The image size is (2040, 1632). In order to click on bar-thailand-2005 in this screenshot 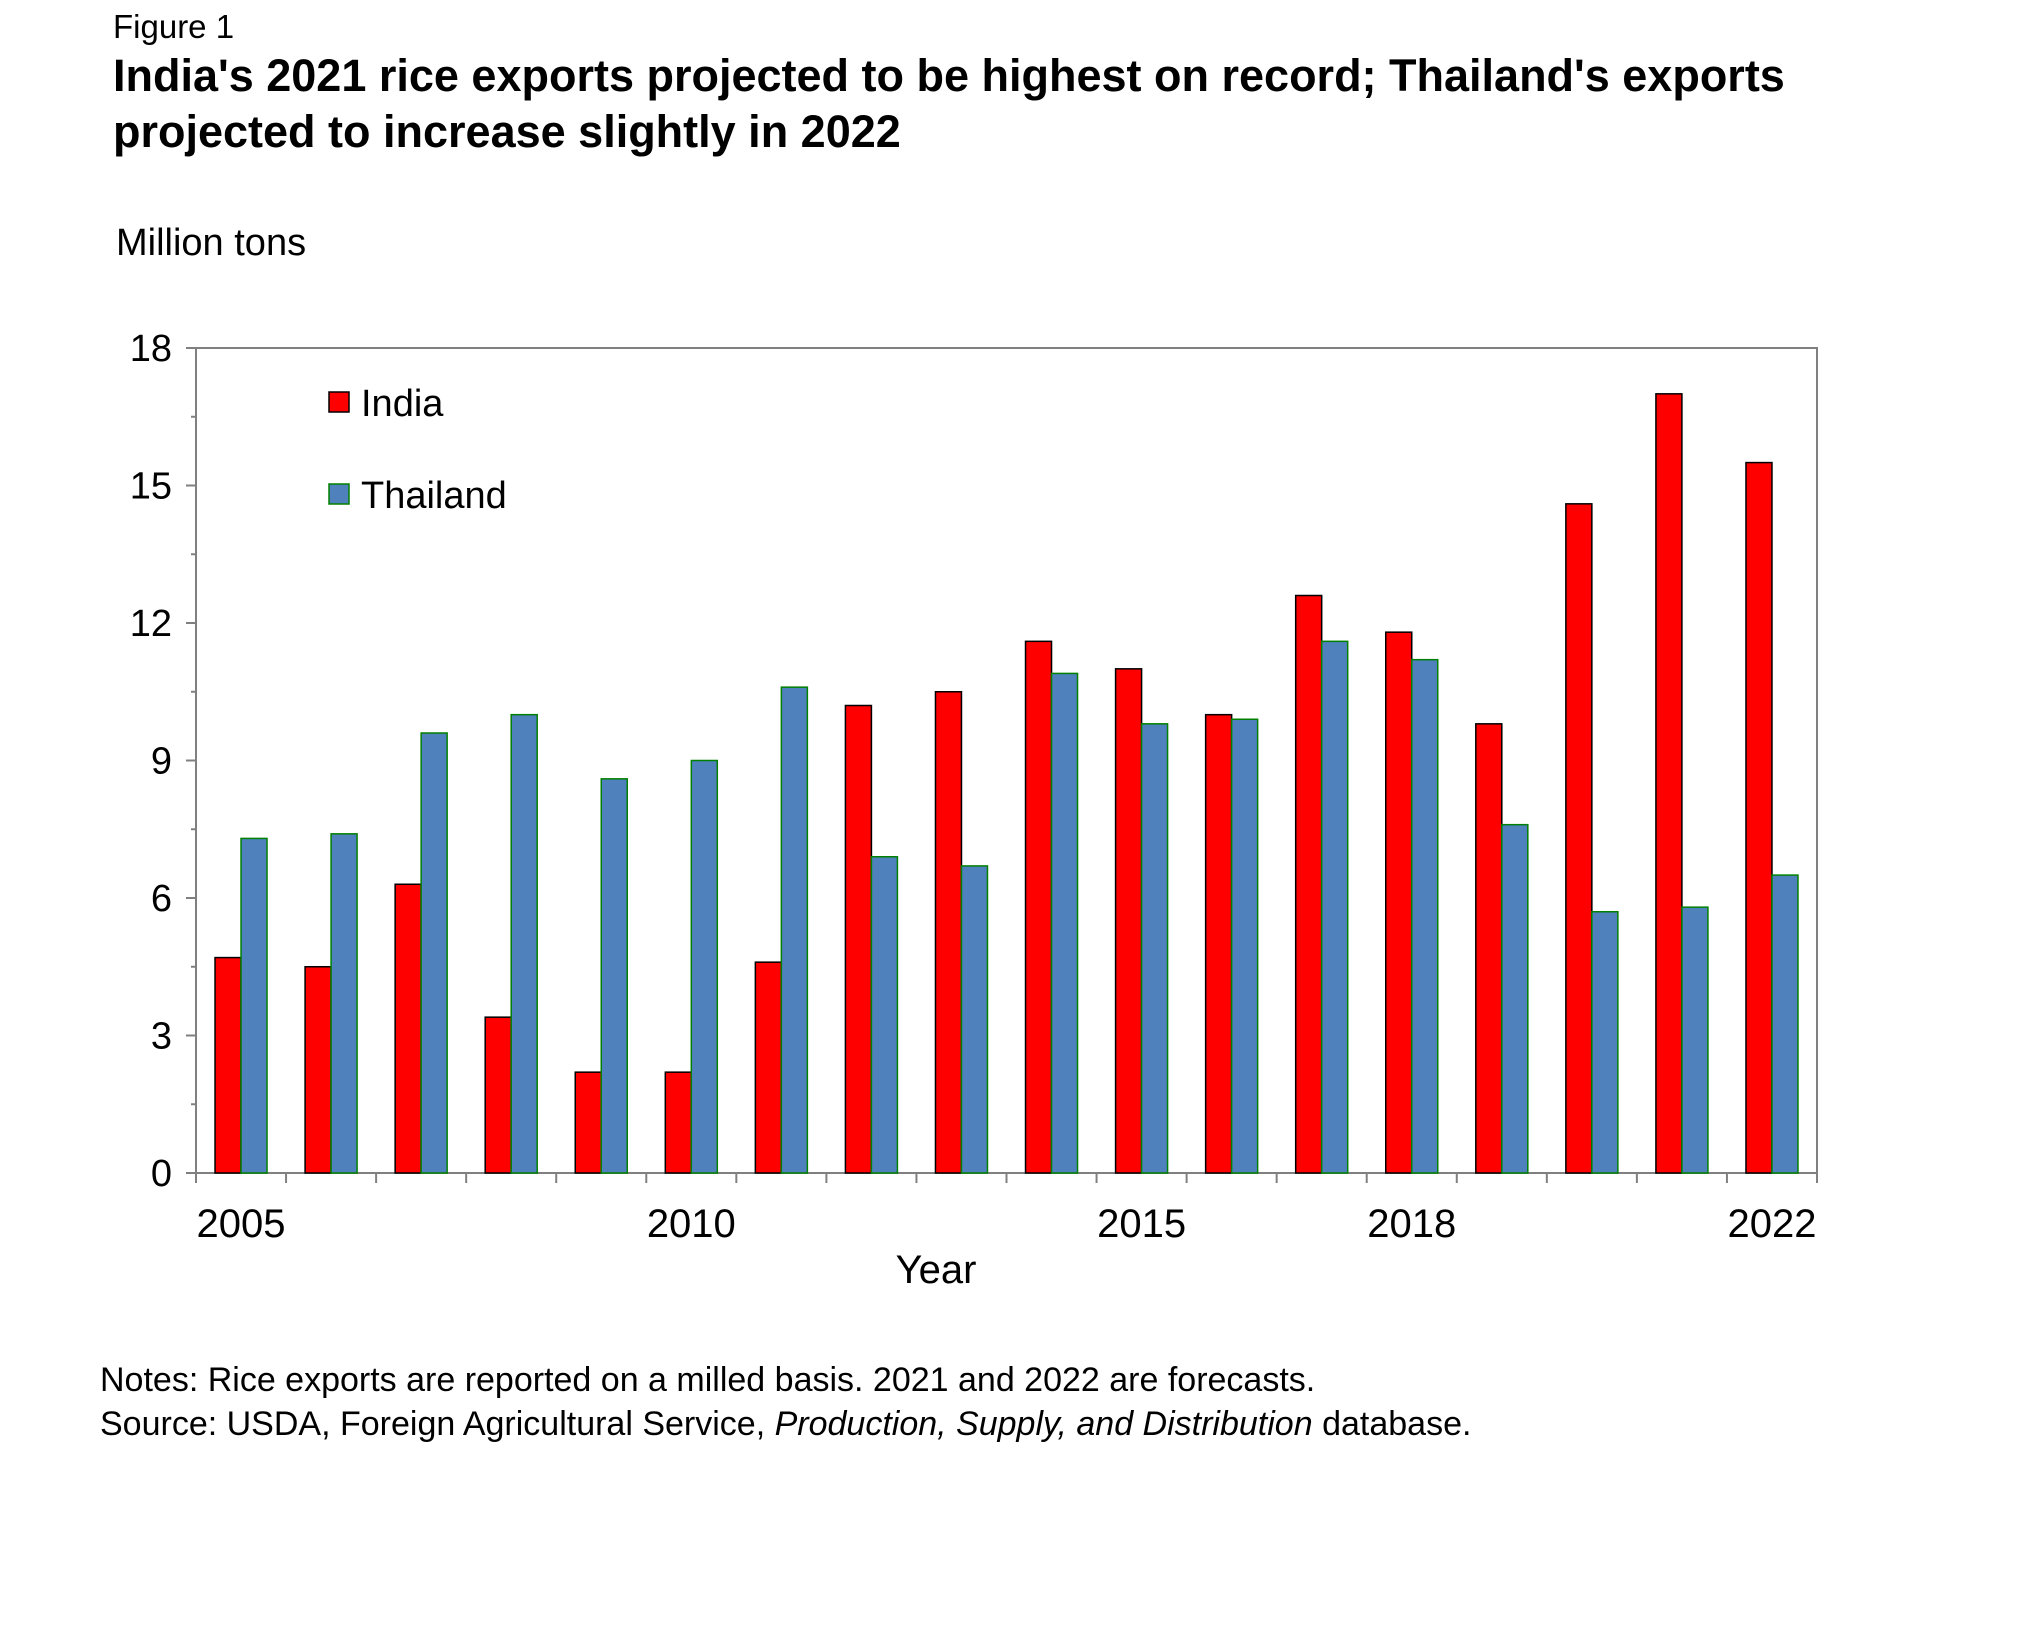, I will do `click(254, 1005)`.